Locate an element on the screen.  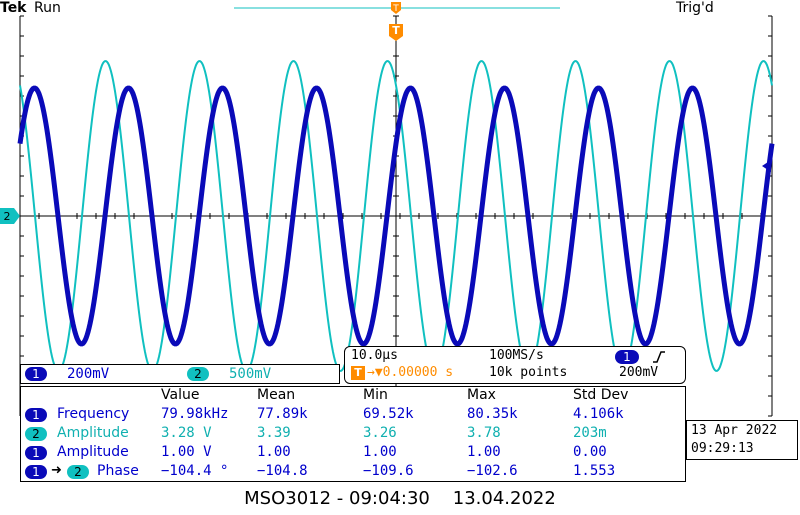
column-header-value: Value is located at coordinates (180, 395).